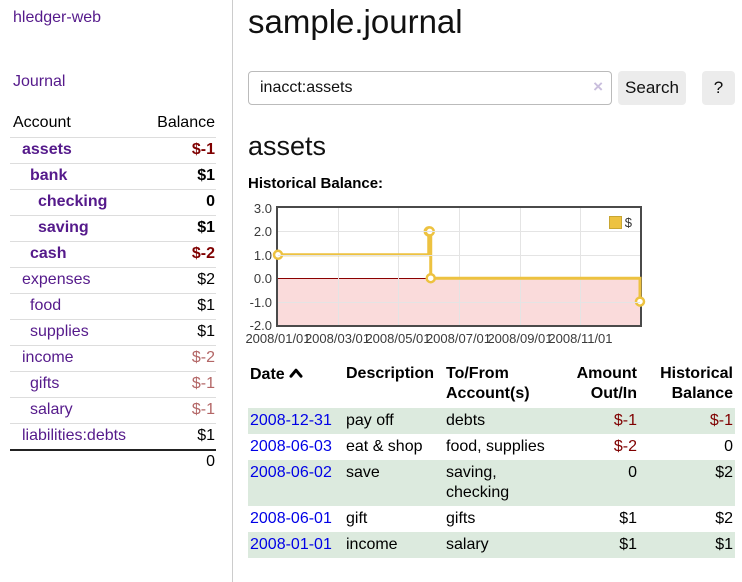 This screenshot has width=742, height=582. What do you see at coordinates (520, 338) in the screenshot?
I see `x-tick-label: 2008/09/01` at bounding box center [520, 338].